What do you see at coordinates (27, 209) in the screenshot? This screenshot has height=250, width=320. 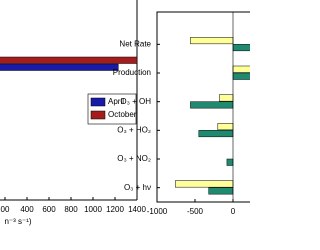 I see `x-tick-label: 400` at bounding box center [27, 209].